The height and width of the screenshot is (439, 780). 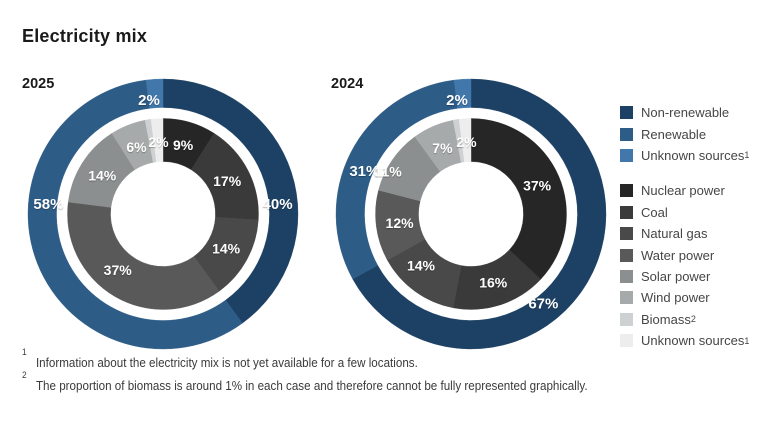 I want to click on legend-group-gap, so click(x=699, y=173).